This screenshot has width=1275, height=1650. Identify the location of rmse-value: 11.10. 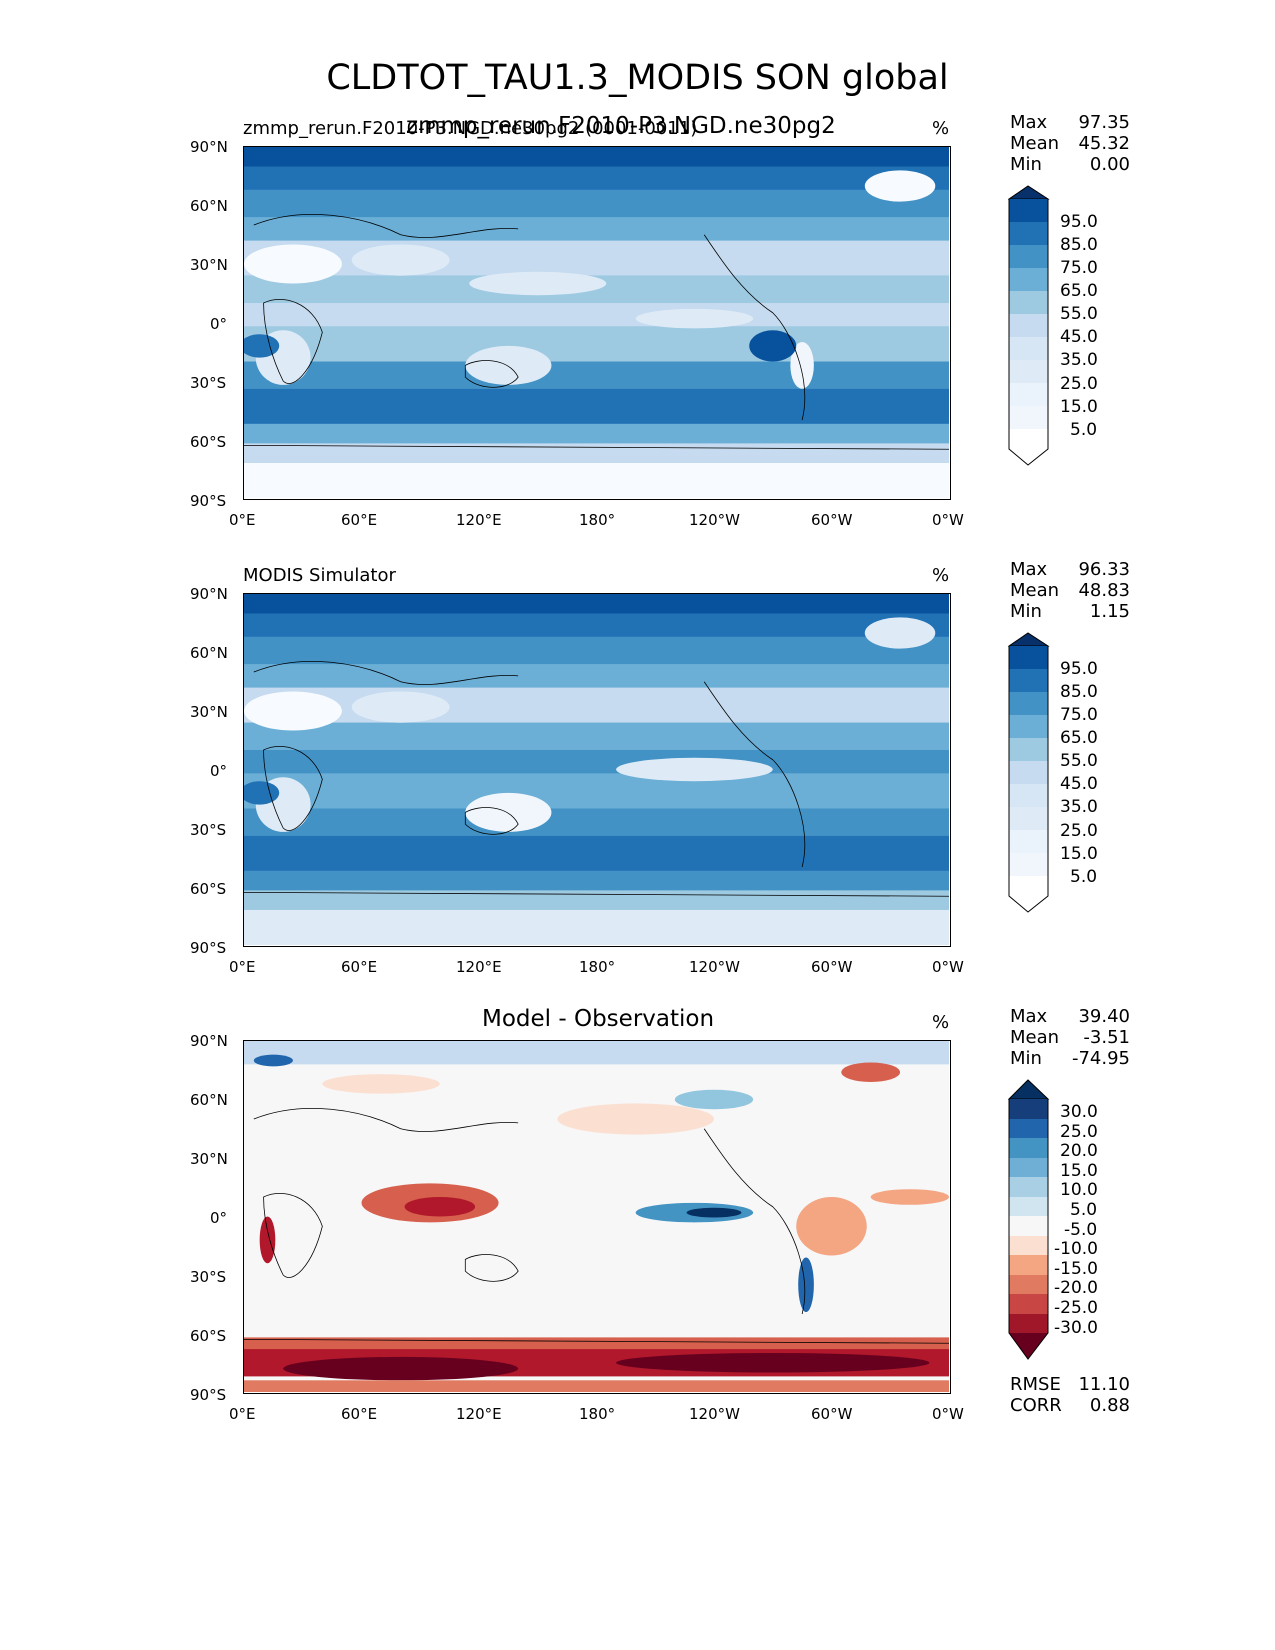
(1104, 1384).